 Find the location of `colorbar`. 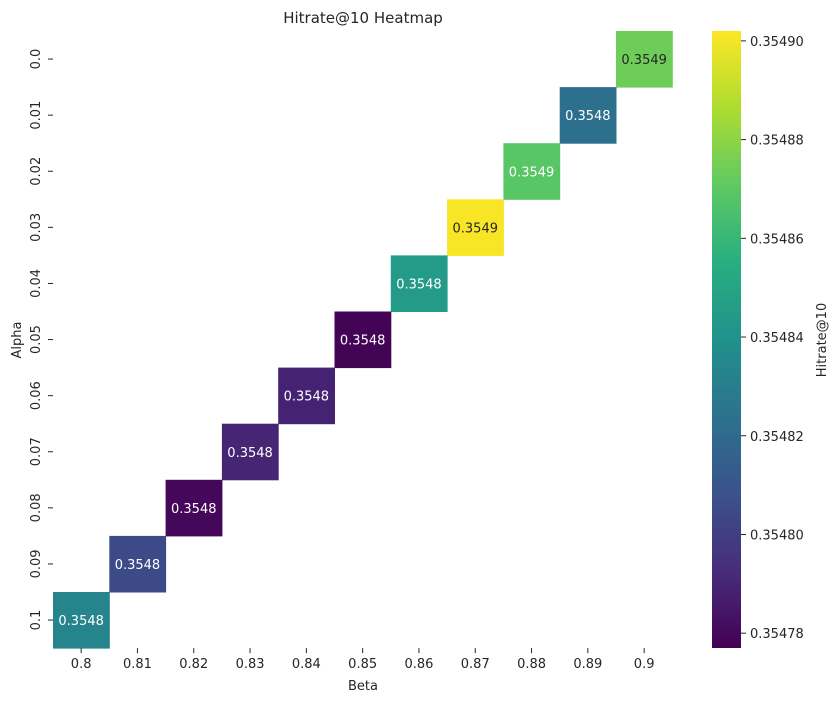

colorbar is located at coordinates (726, 339).